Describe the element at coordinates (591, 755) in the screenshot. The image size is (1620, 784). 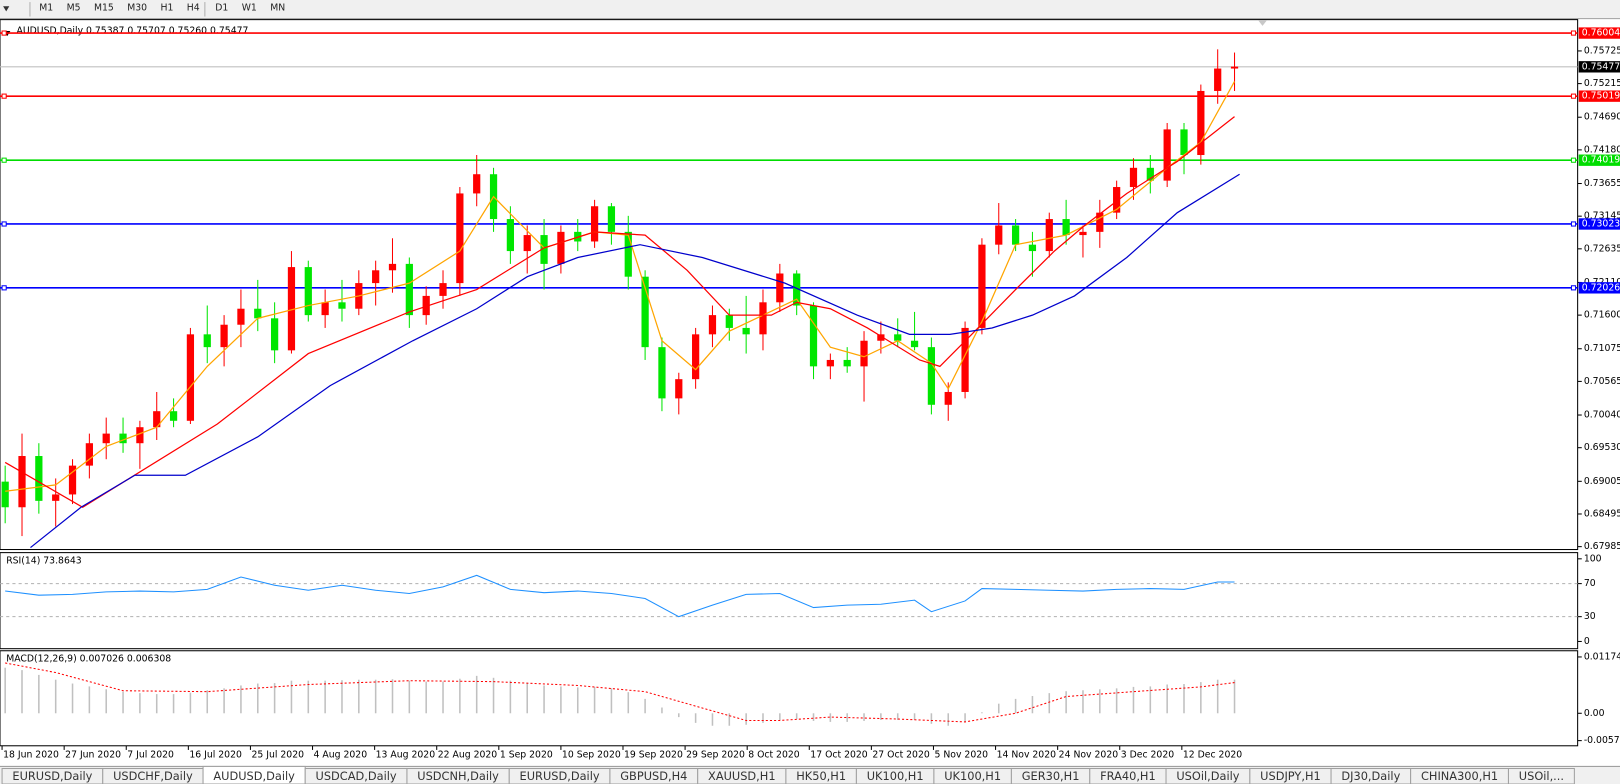
I see `x-tick-label: 10 Sep 2020` at that location.